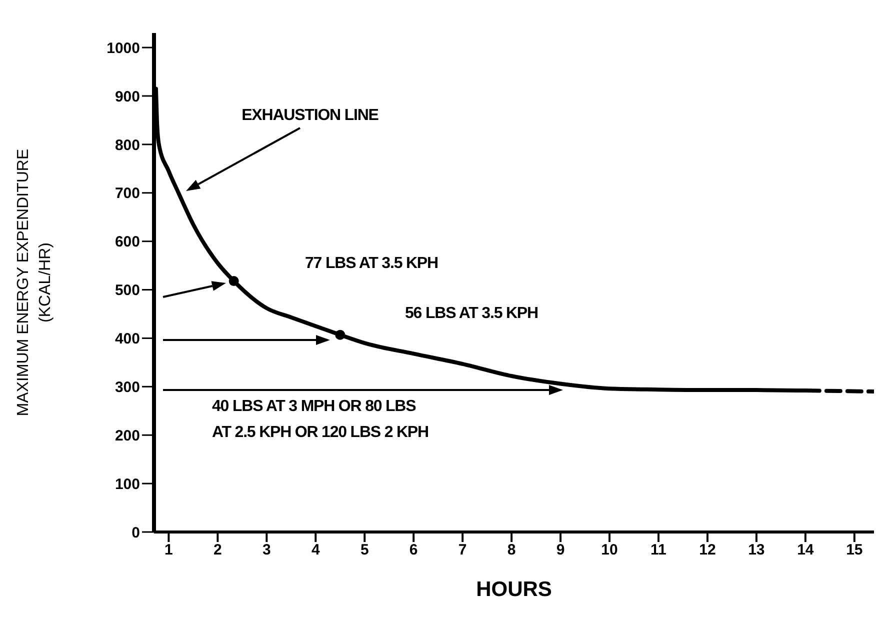  Describe the element at coordinates (514, 589) in the screenshot. I see `x-axis-title: HOURS` at that location.